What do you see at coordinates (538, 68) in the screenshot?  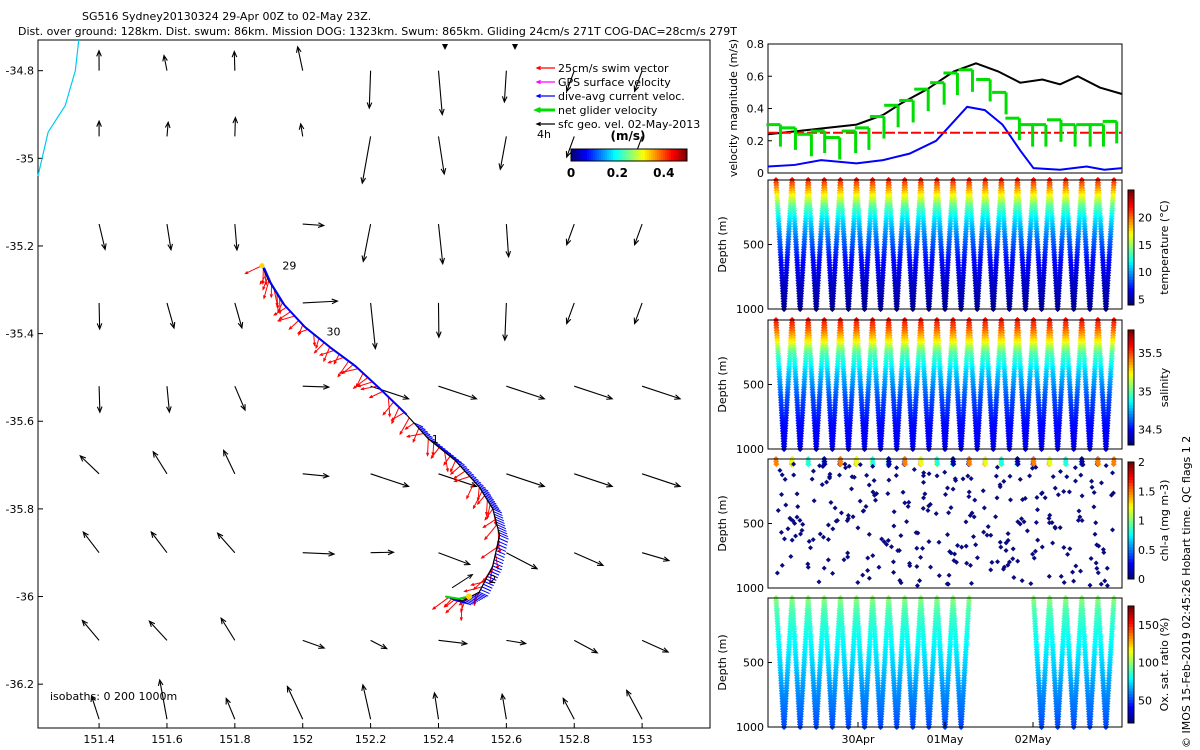 I see `legend-swatch-head` at bounding box center [538, 68].